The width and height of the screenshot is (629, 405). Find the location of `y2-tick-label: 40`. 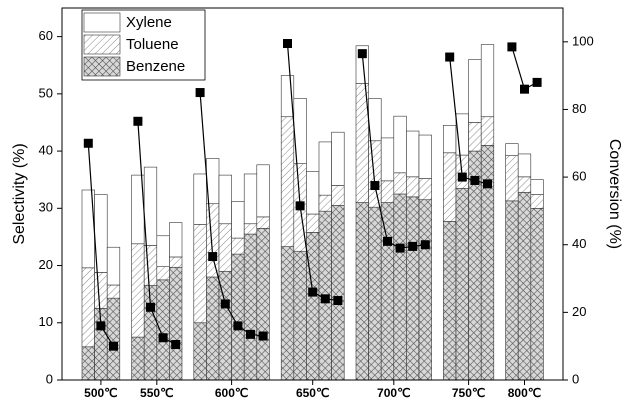

y2-tick-label: 40 is located at coordinates (579, 243).